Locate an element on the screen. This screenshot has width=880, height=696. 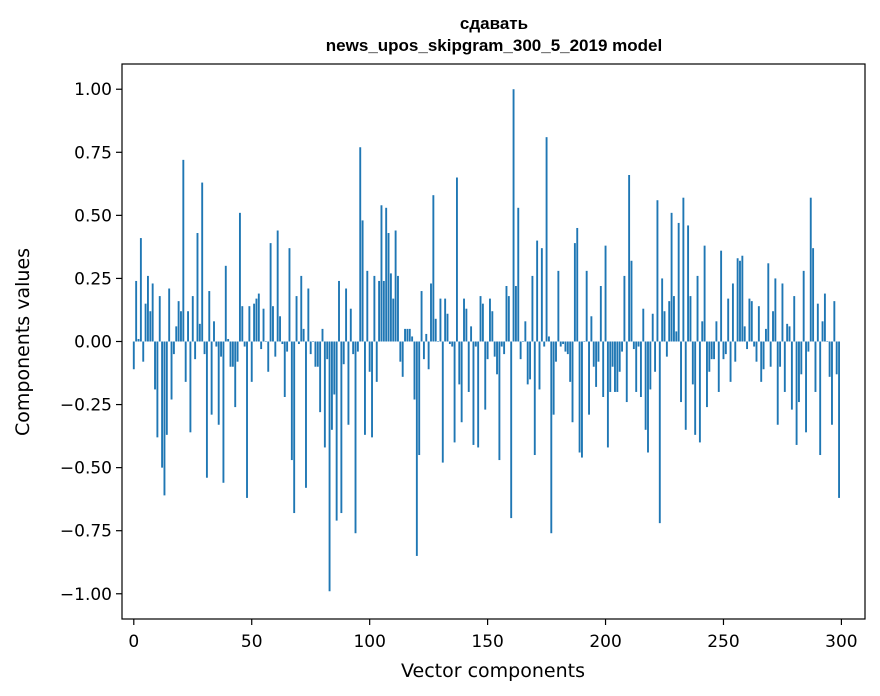
y-tick-label: −0.50 is located at coordinates (86, 469).